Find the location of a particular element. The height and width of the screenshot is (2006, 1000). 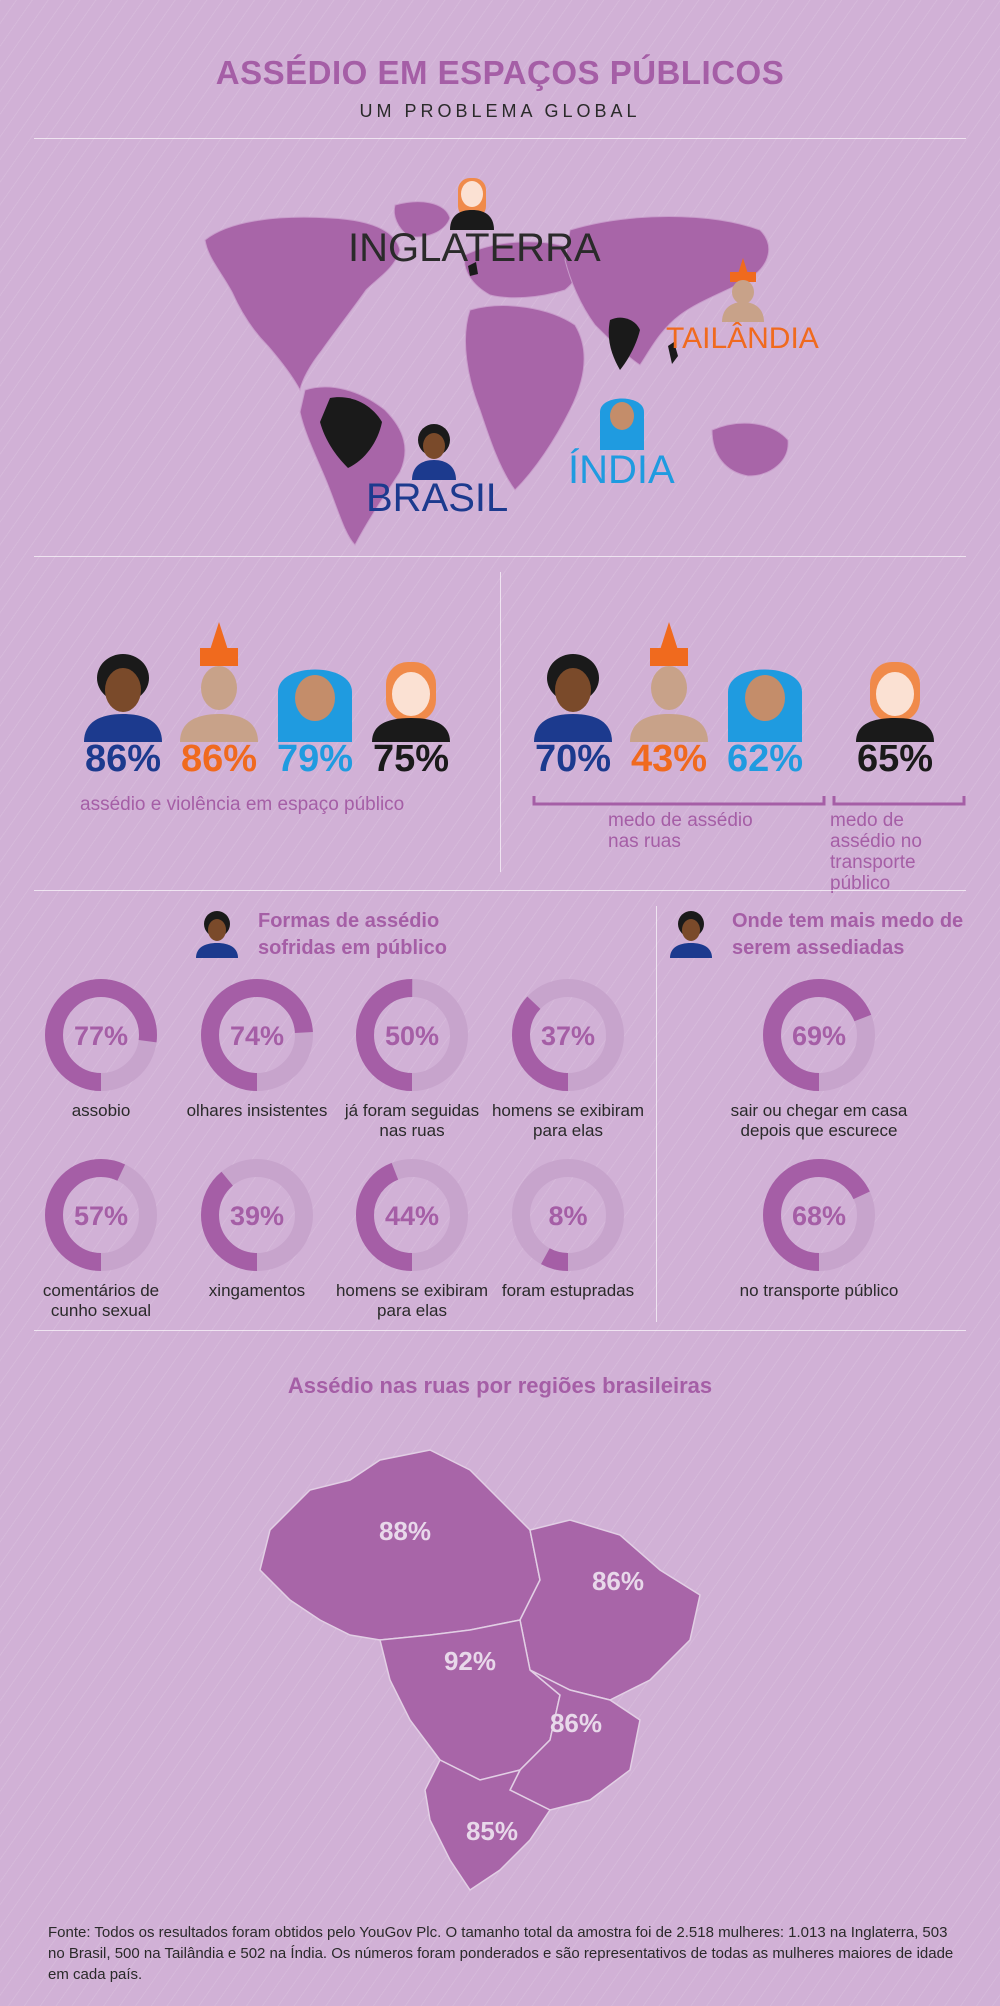

donut-value-label: 68% is located at coordinates (819, 1216).